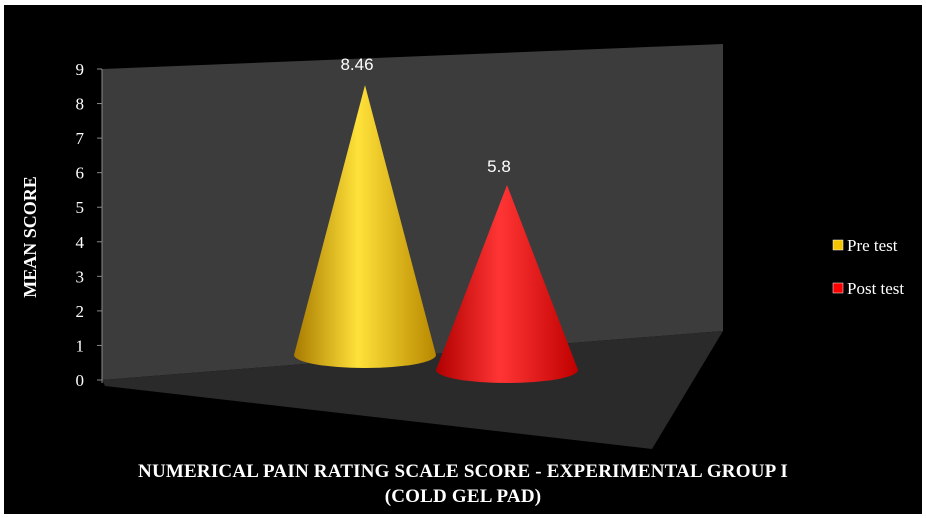  Describe the element at coordinates (89, 225) in the screenshot. I see `y-axis-ticks: 0 1 2 3 4 5 6 7 8 9` at that location.